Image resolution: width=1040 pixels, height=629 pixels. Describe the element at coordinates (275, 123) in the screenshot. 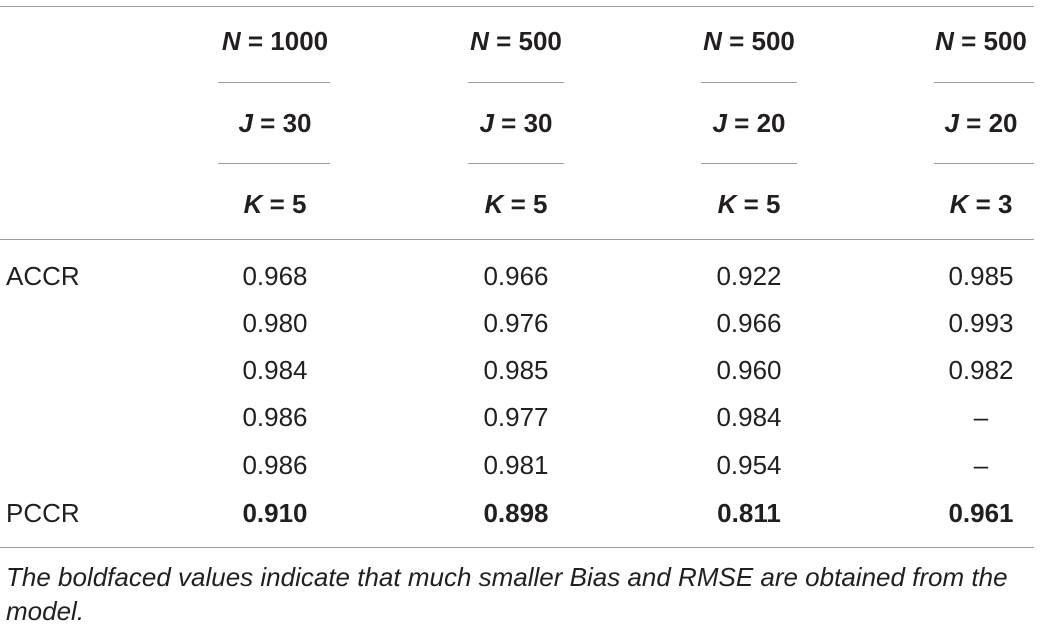

I see `header-j-col1: J = 30` at that location.